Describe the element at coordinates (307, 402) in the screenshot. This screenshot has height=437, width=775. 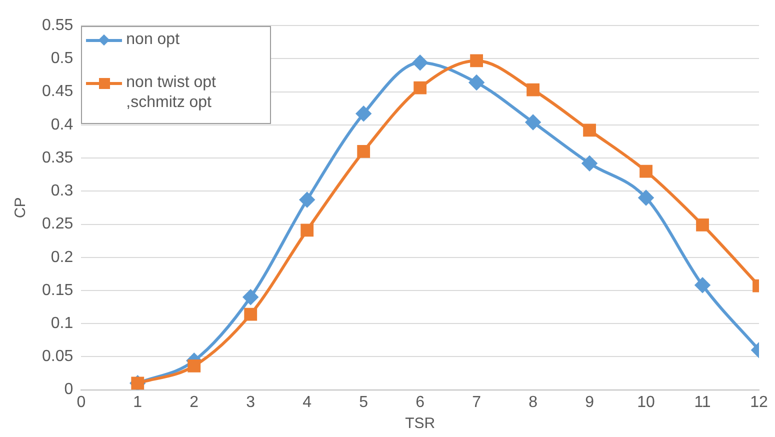
I see `x-tick-label: 4` at that location.